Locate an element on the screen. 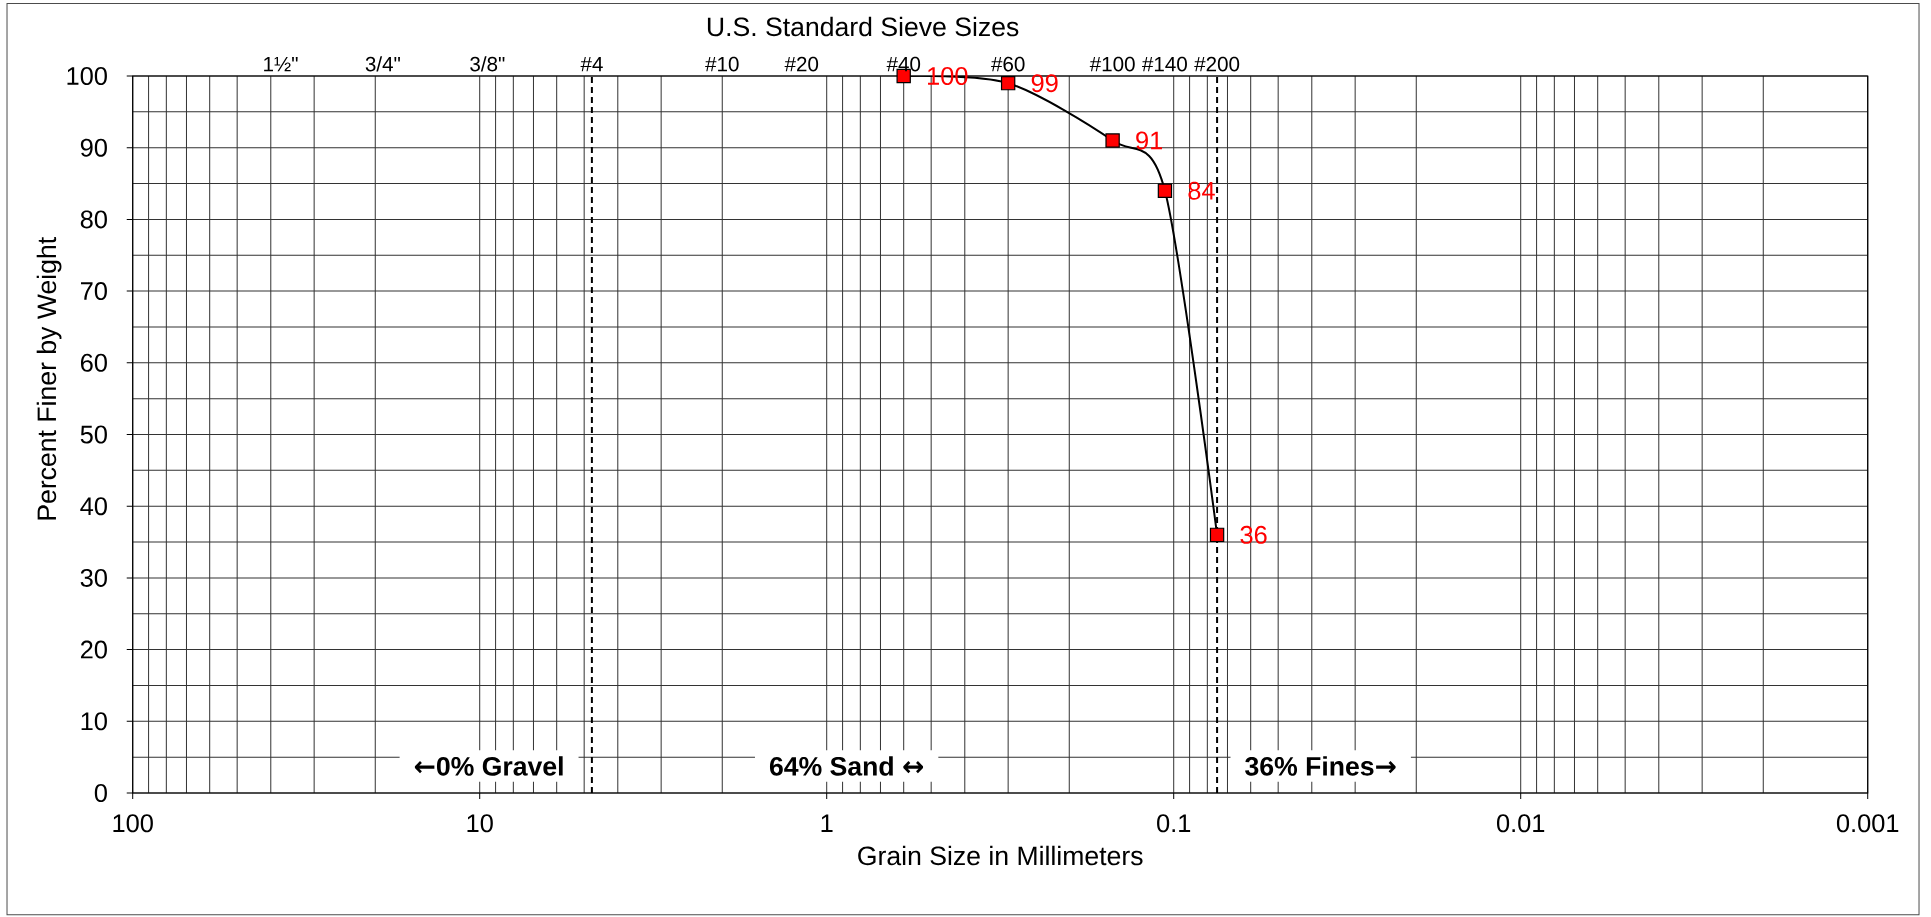 This screenshot has height=917, width=1931. y-tick-label: 60 is located at coordinates (93, 362).